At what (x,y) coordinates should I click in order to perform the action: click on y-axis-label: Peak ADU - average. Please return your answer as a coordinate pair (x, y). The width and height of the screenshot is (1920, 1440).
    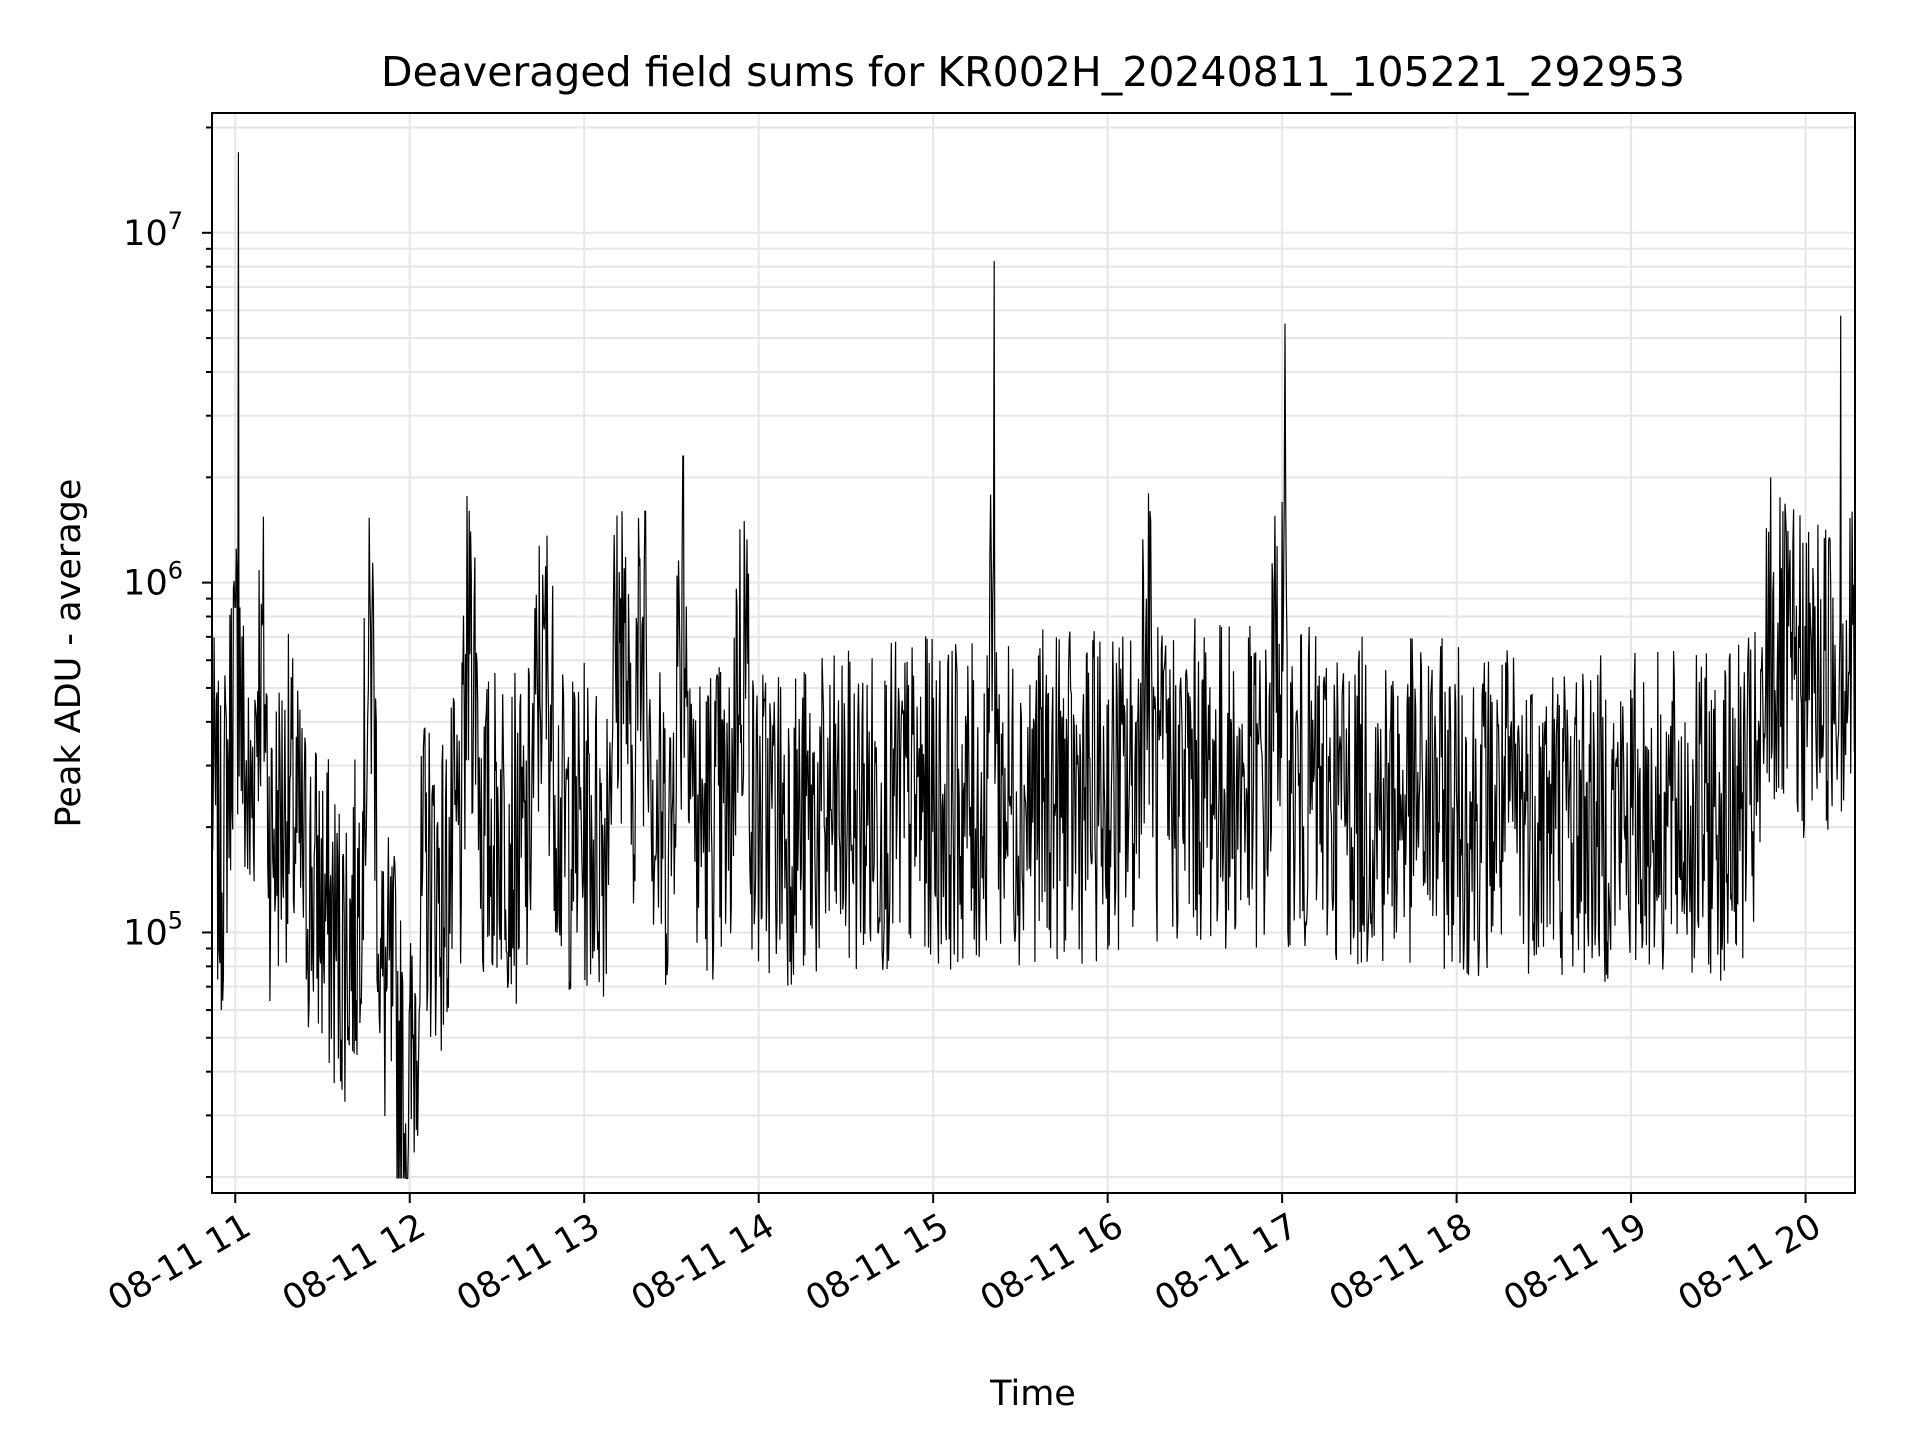
    Looking at the image, I should click on (69, 653).